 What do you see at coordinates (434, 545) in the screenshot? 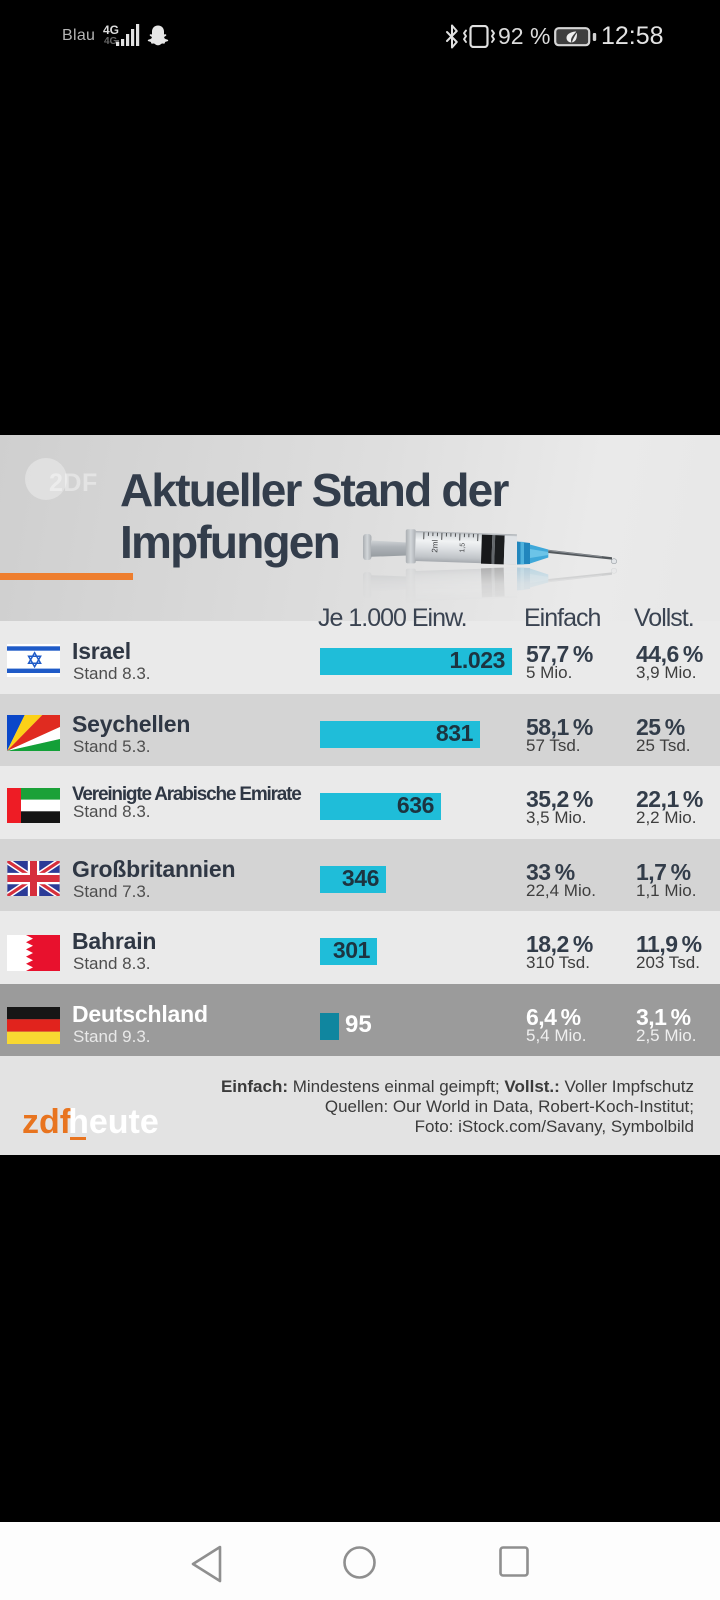
I see `svg-text: 2ml` at bounding box center [434, 545].